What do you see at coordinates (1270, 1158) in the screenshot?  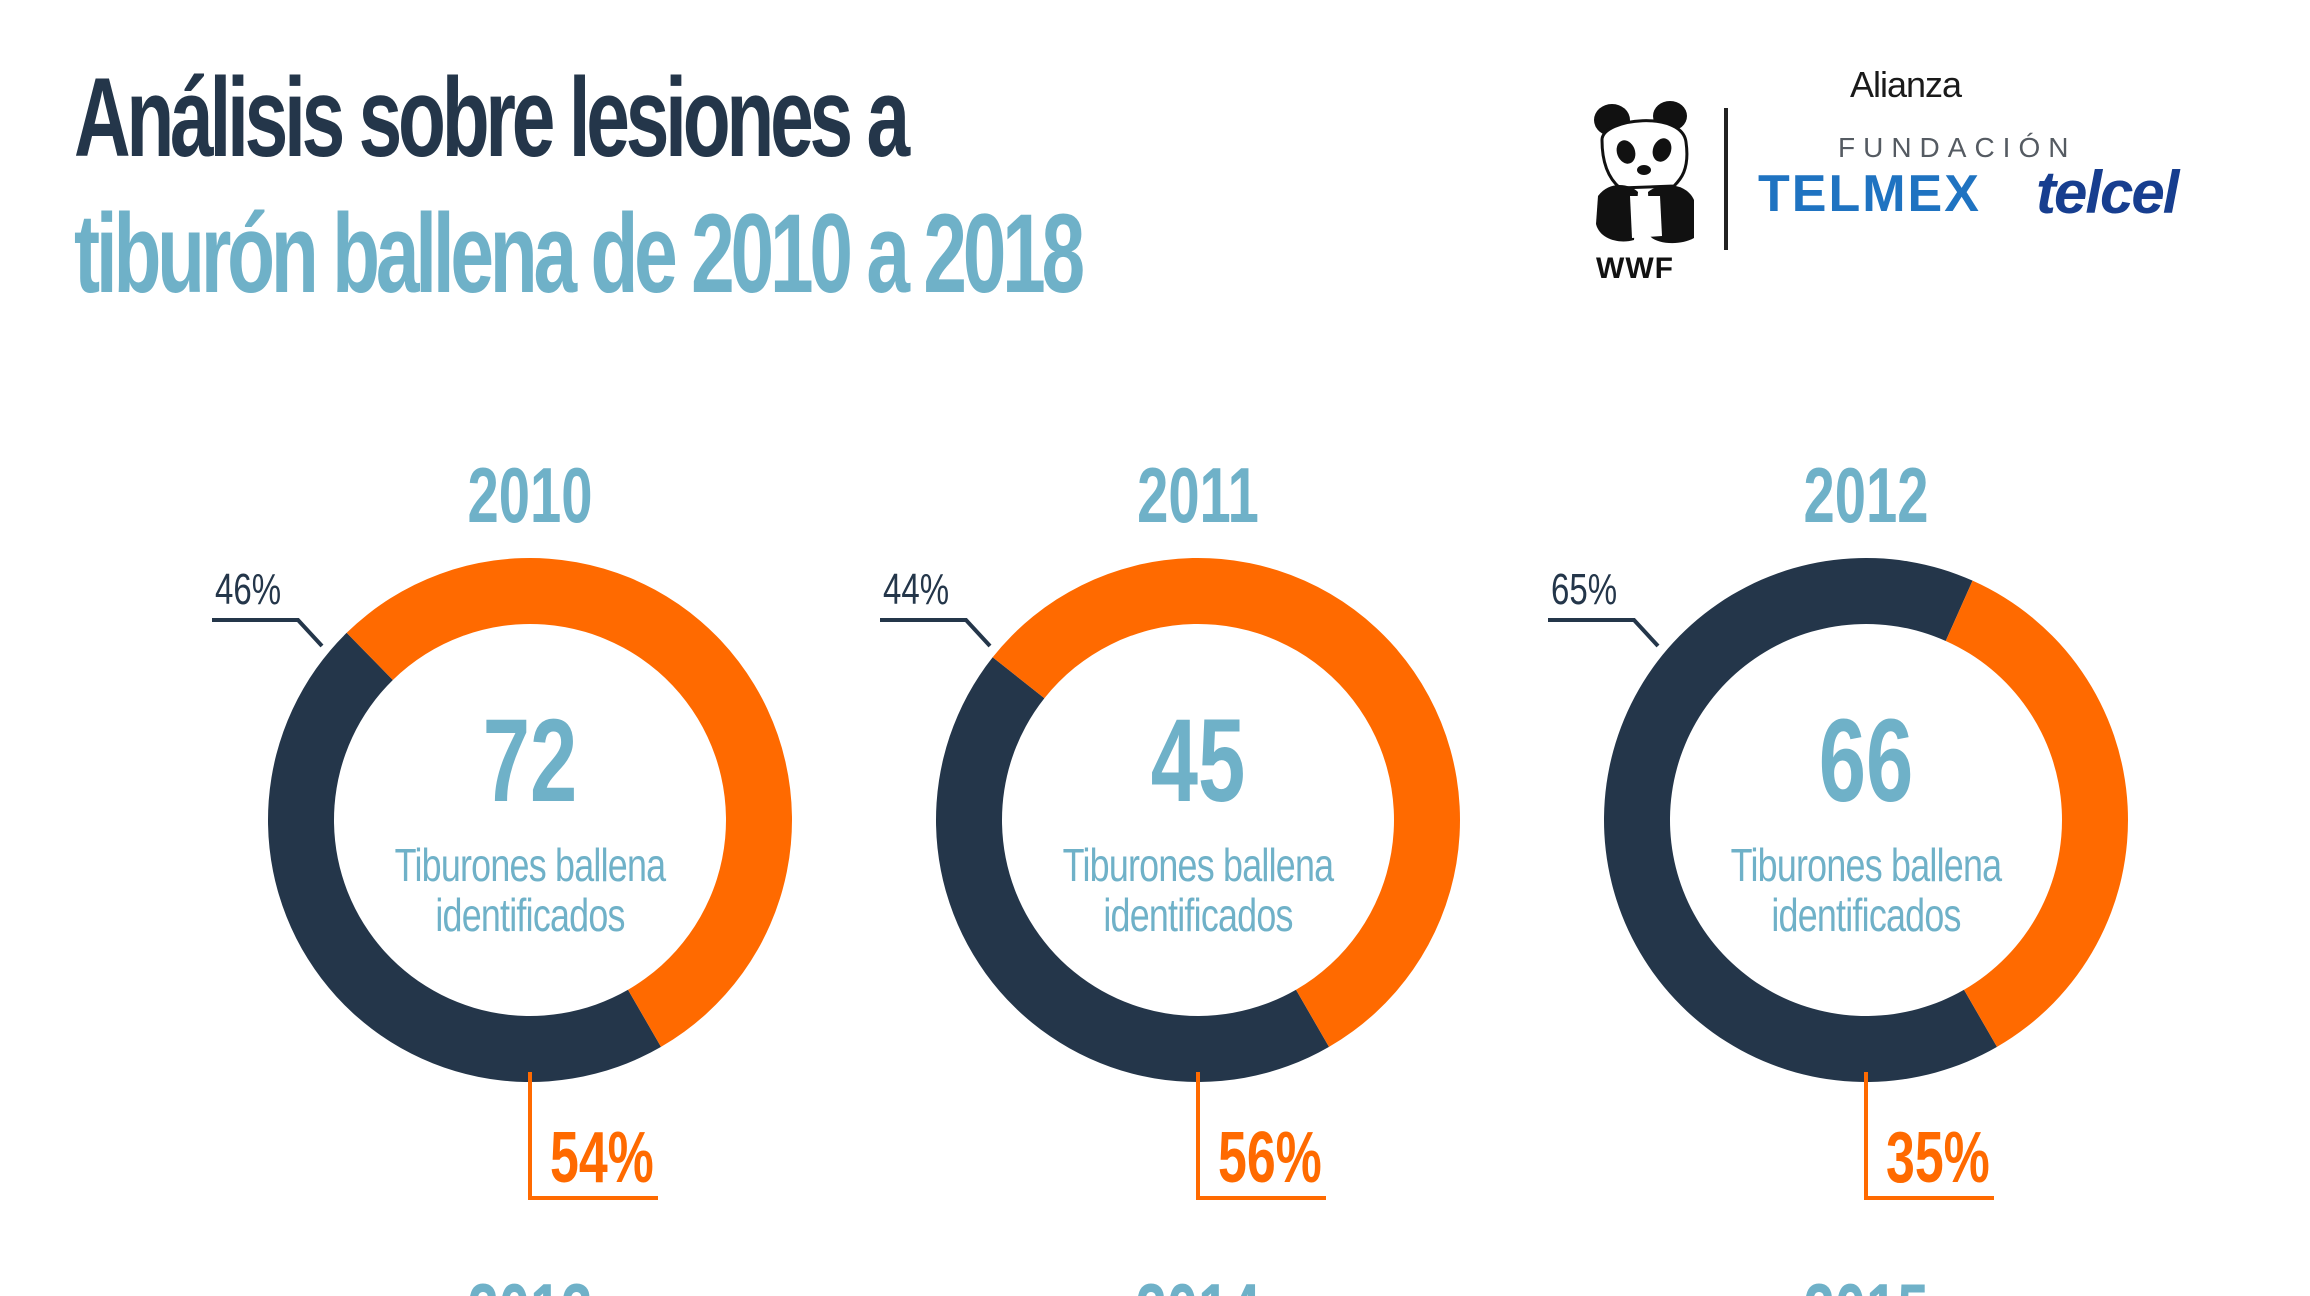 I see `orange-slice-label-2011: 56%` at bounding box center [1270, 1158].